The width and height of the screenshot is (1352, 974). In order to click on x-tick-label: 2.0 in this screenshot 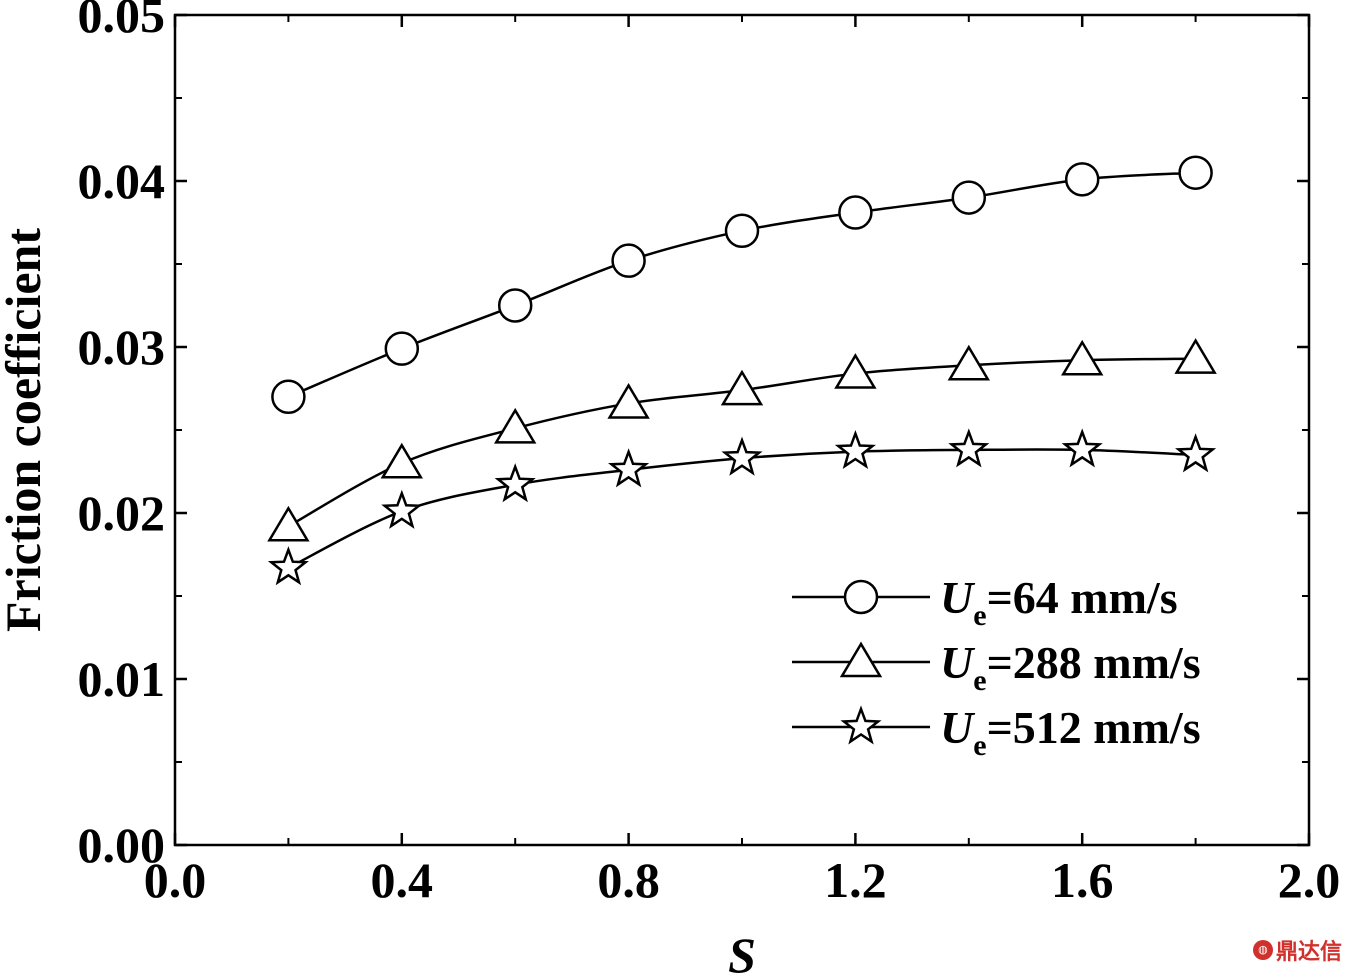, I will do `click(1309, 880)`.